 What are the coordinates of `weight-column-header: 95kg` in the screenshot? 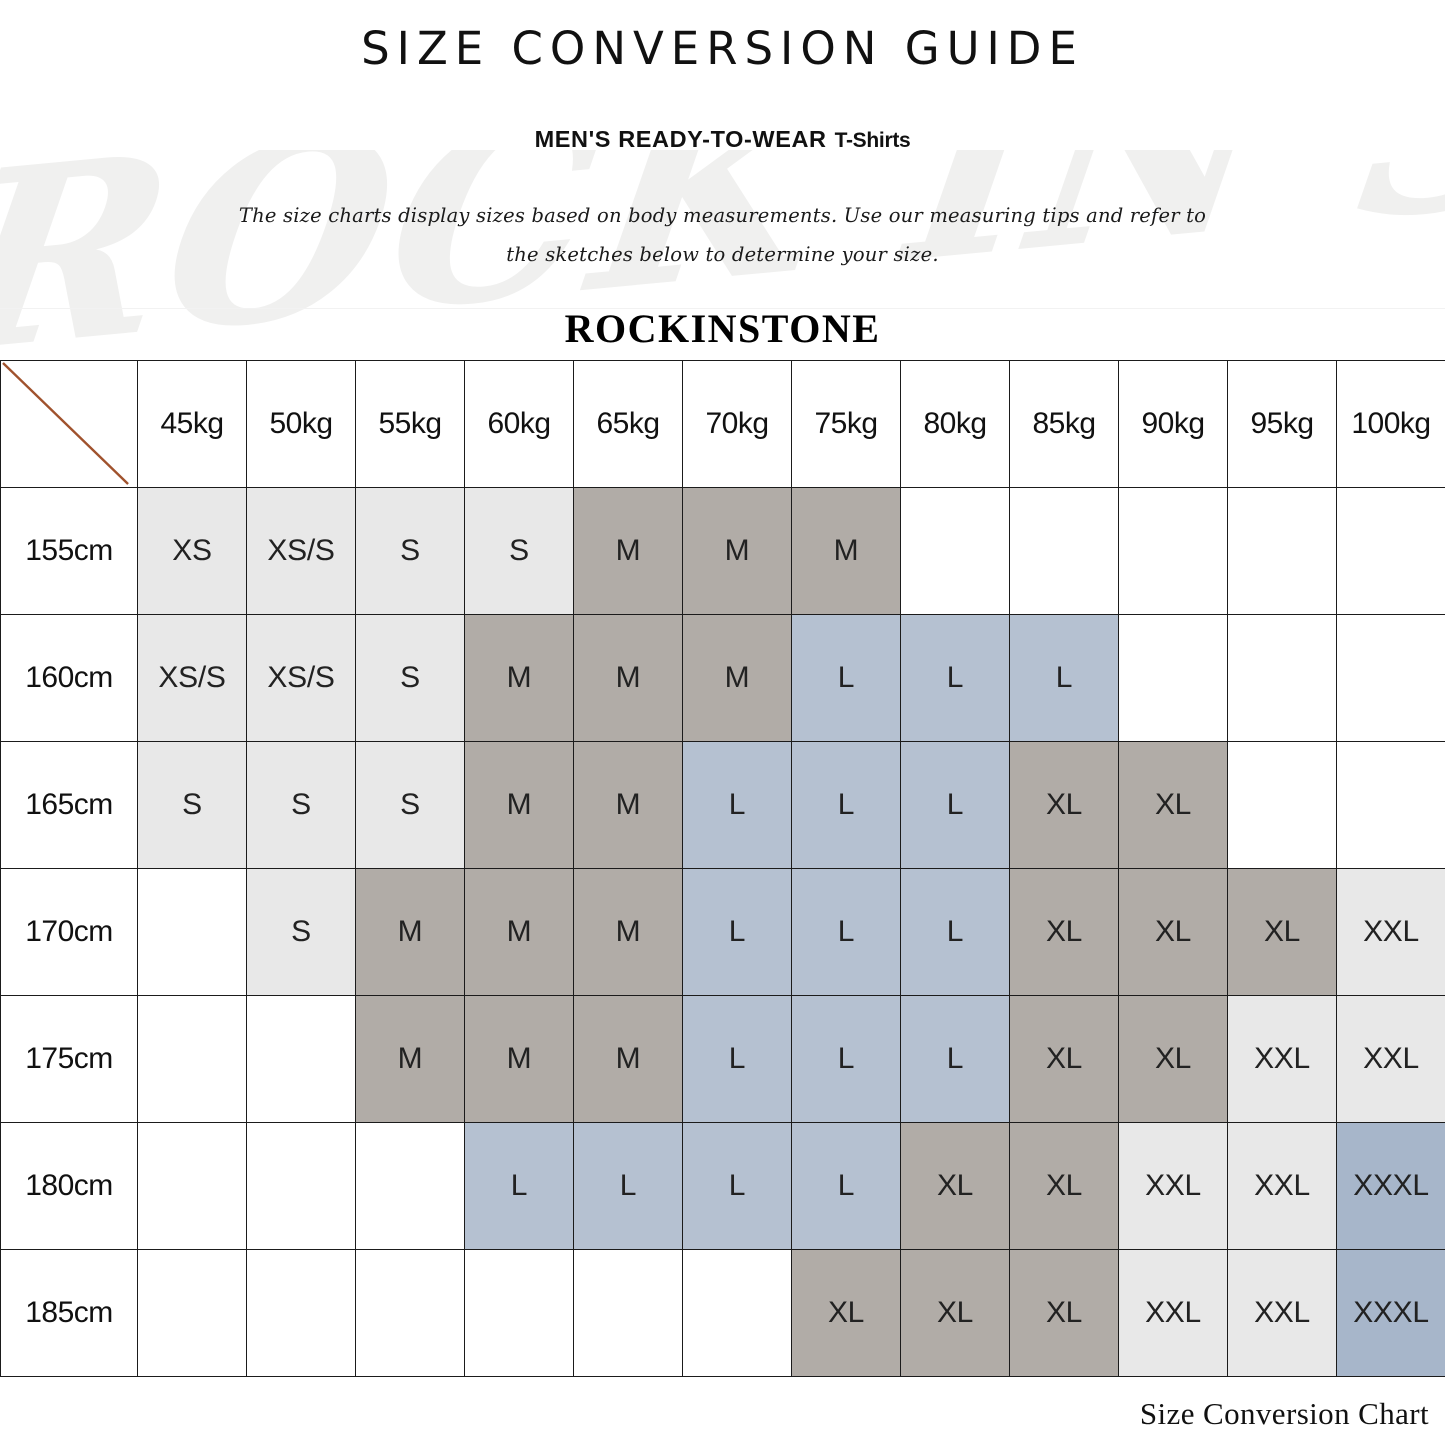 It's located at (1282, 424).